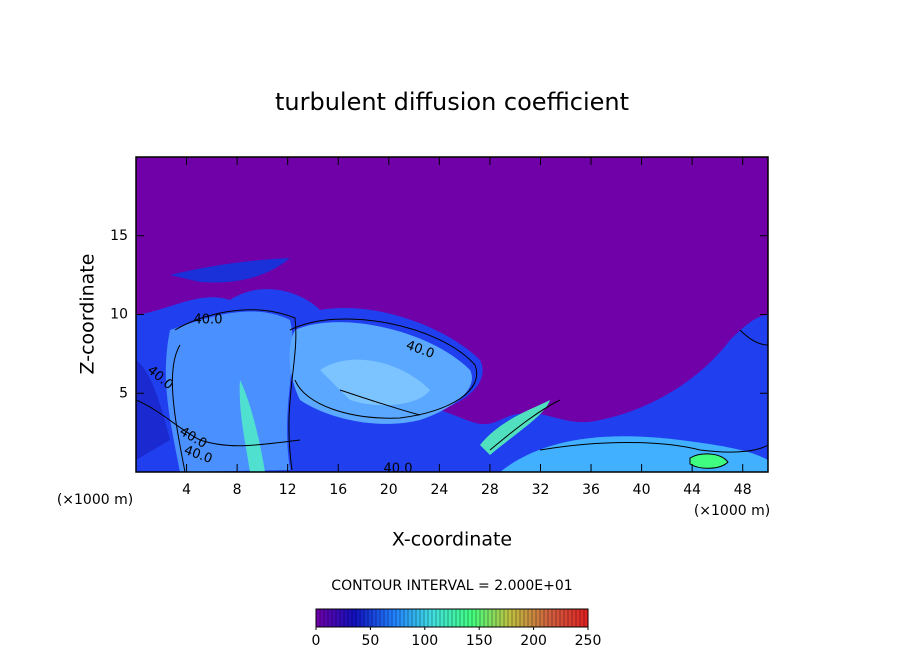 The width and height of the screenshot is (904, 654). What do you see at coordinates (119, 315) in the screenshot?
I see `y-tick-label: 10` at bounding box center [119, 315].